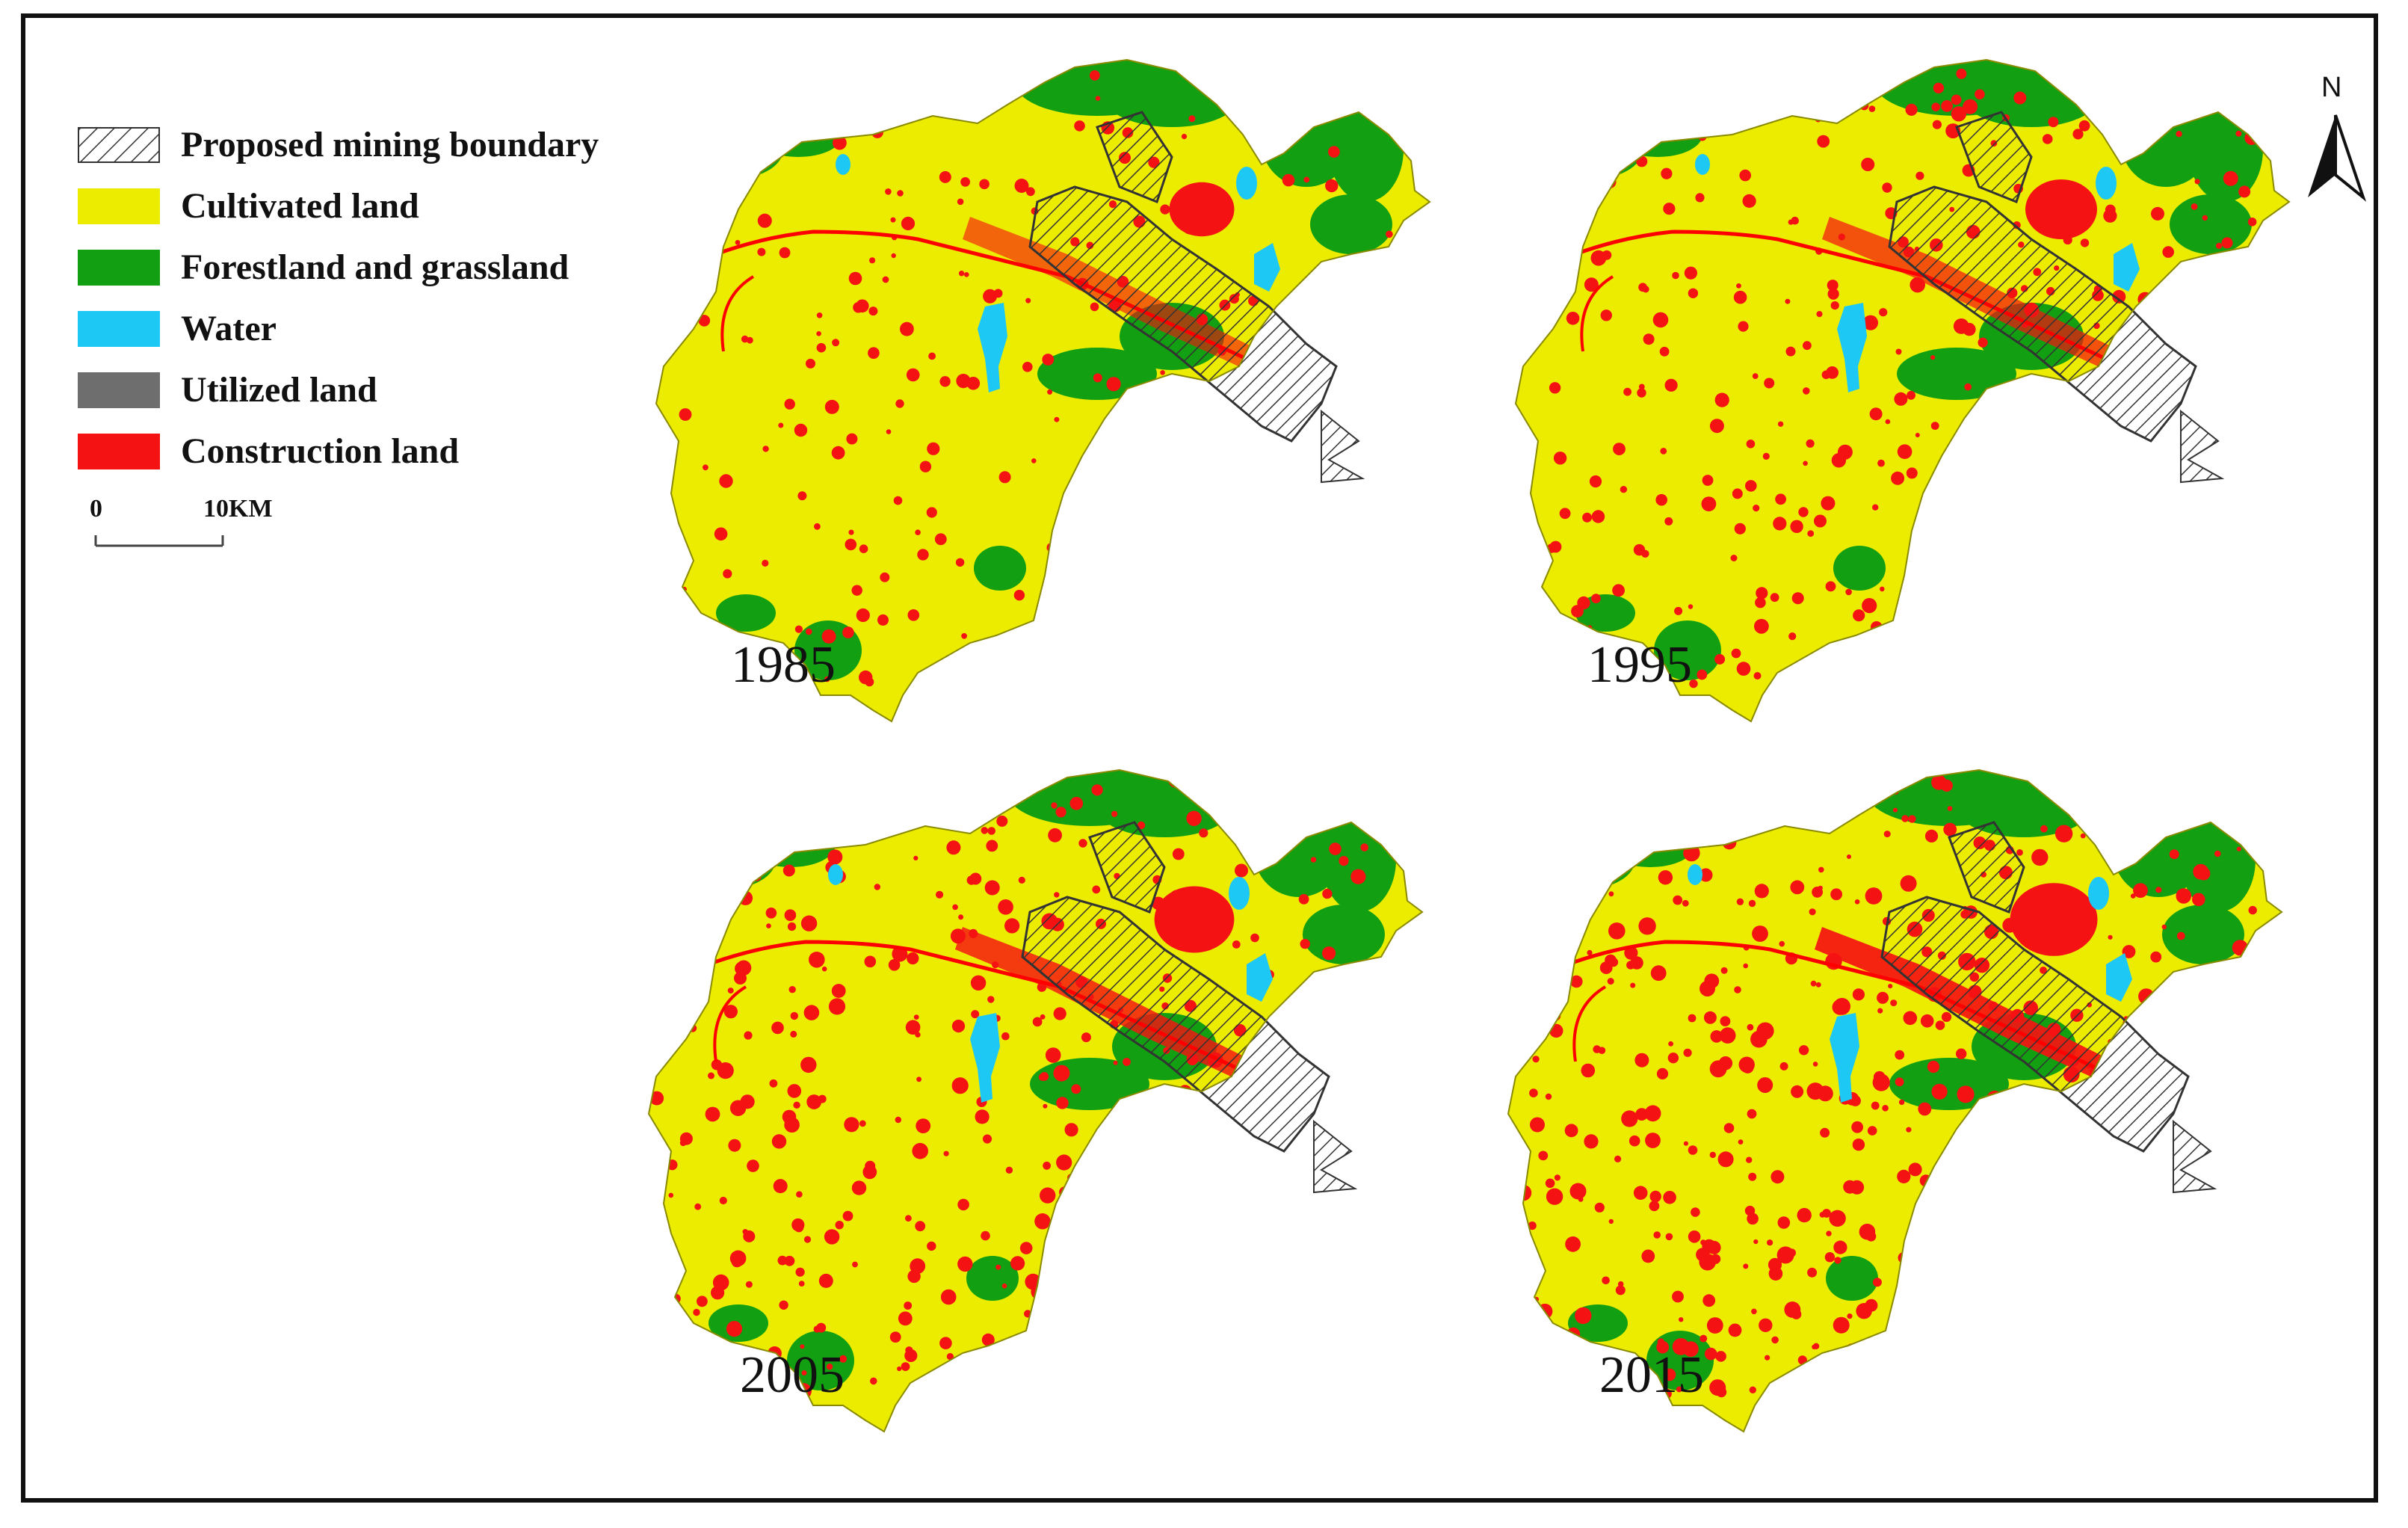 The height and width of the screenshot is (1528, 2408). I want to click on mining-boundary-area, so click(1986, 867).